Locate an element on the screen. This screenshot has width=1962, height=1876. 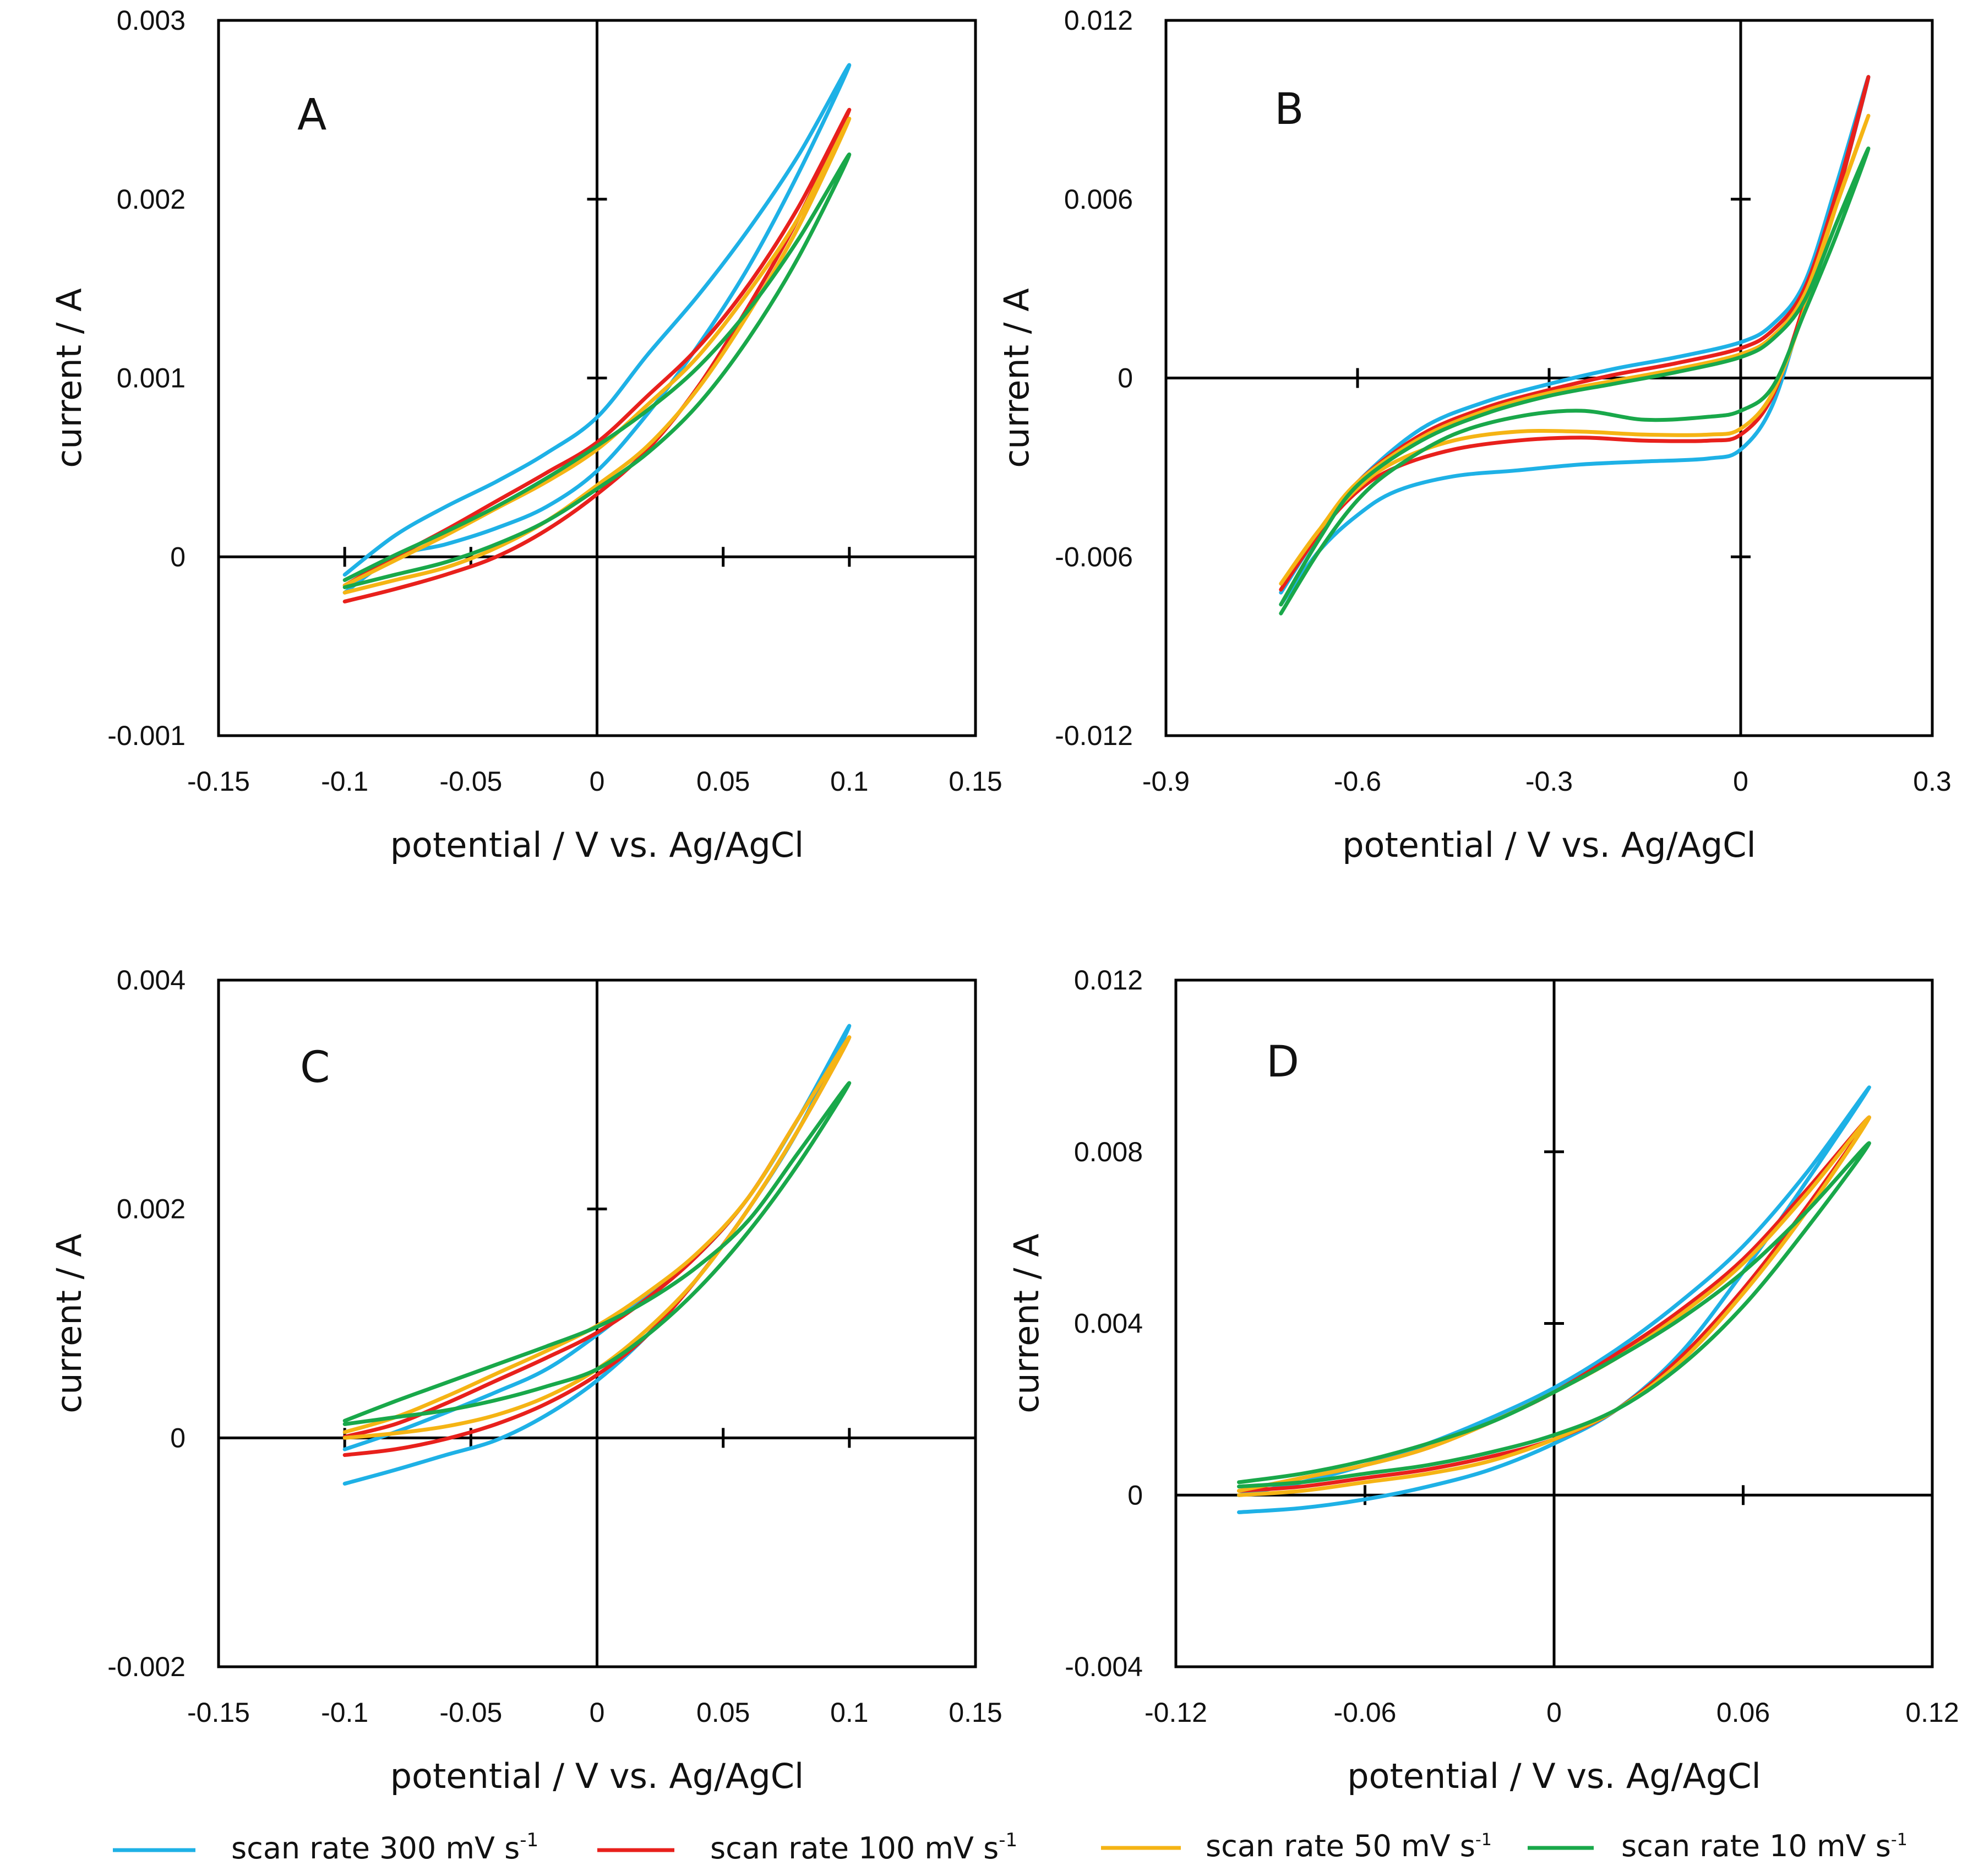
legend-label: scan rate 100 mV s-1 is located at coordinates (863, 1848).